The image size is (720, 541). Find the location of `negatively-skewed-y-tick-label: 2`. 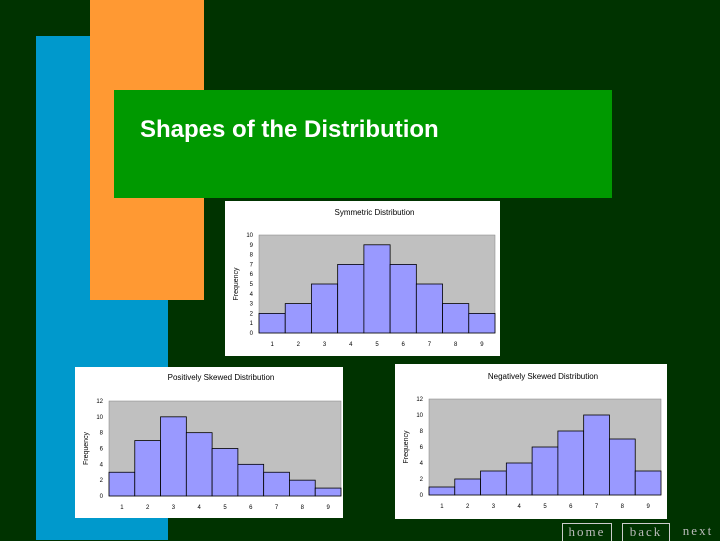

negatively-skewed-y-tick-label: 2 is located at coordinates (422, 480).